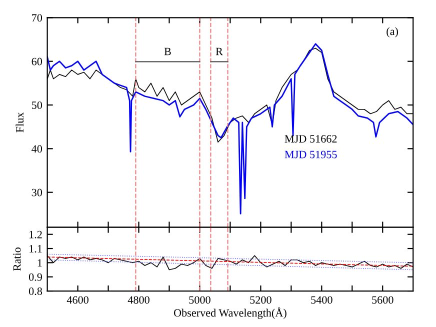 This screenshot has width=436, height=327. What do you see at coordinates (37, 105) in the screenshot?
I see `y-tick-label: 50` at bounding box center [37, 105].